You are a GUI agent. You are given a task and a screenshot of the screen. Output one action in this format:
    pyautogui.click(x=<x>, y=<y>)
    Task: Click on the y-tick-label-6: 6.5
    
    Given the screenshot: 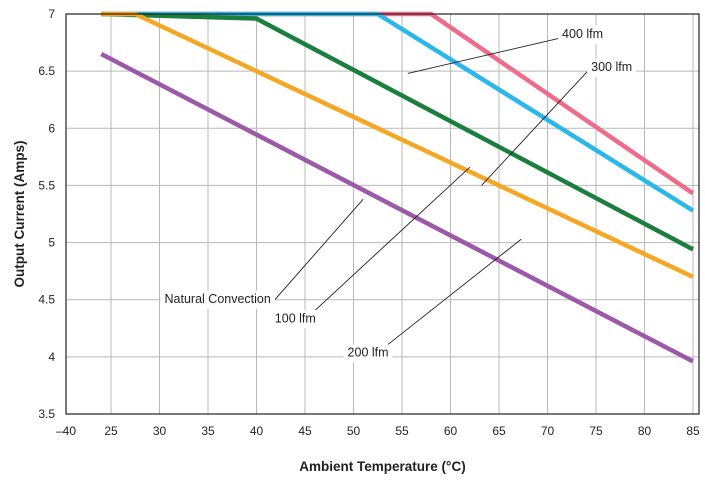 What is the action you would take?
    pyautogui.click(x=46, y=71)
    